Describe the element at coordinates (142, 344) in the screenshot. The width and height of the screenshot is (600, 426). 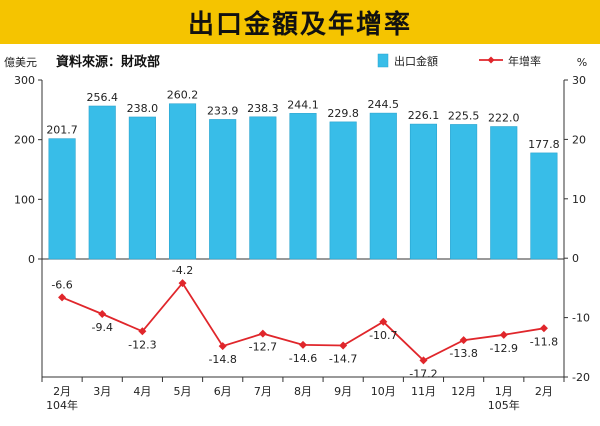
I see `line-value-label: -12.3` at that location.